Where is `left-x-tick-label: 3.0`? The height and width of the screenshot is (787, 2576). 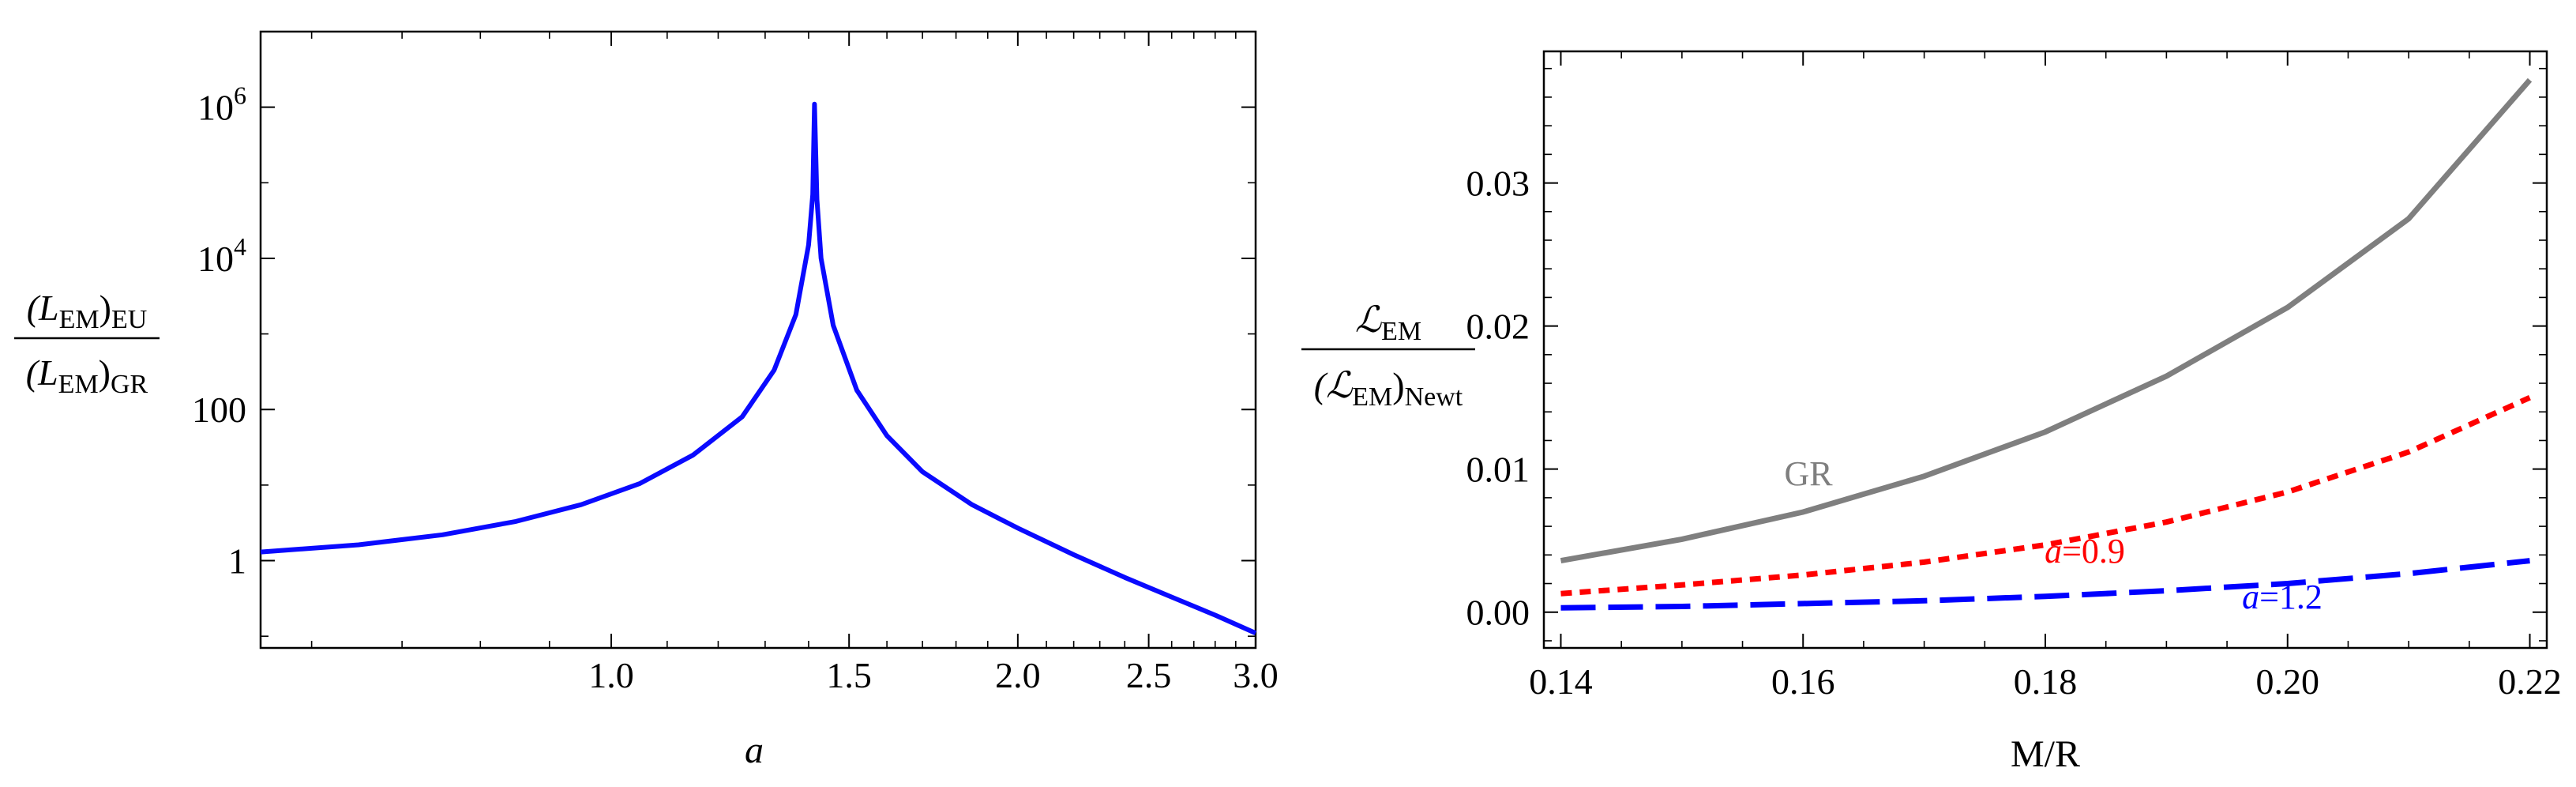 left-x-tick-label: 3.0 is located at coordinates (1256, 675).